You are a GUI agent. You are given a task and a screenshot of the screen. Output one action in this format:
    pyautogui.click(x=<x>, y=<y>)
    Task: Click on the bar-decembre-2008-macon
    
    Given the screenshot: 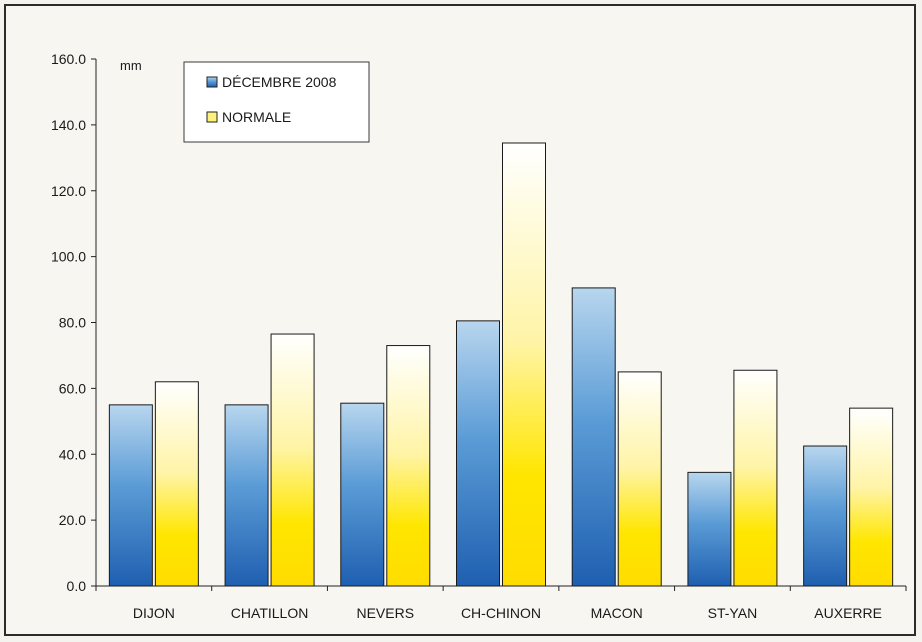 What is the action you would take?
    pyautogui.click(x=593, y=437)
    